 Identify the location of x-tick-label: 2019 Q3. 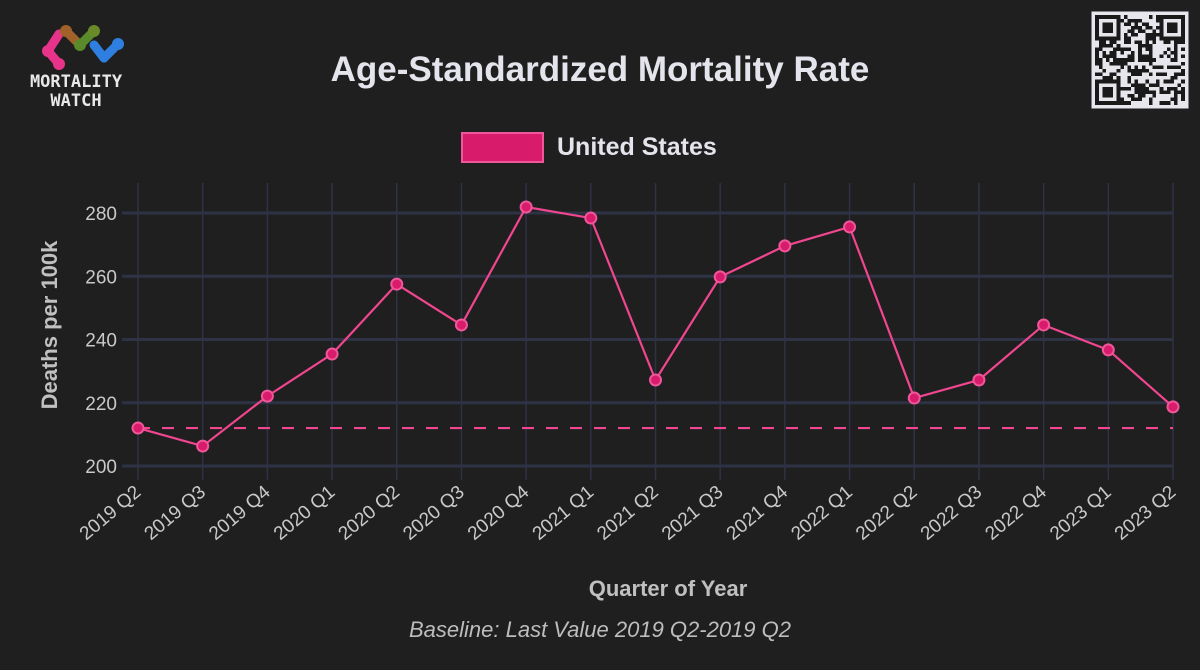
(175, 513).